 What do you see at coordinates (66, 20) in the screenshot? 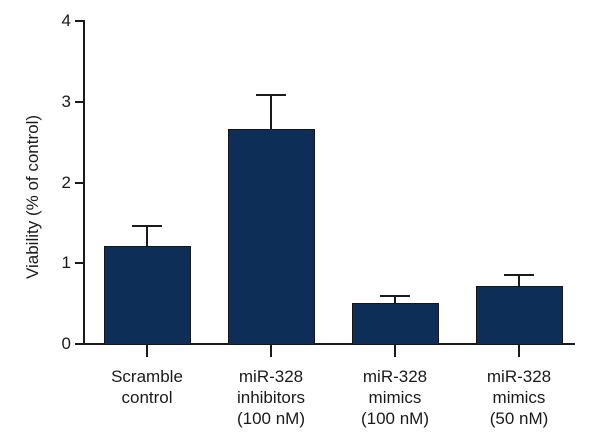
I see `y-tick-label: 4` at bounding box center [66, 20].